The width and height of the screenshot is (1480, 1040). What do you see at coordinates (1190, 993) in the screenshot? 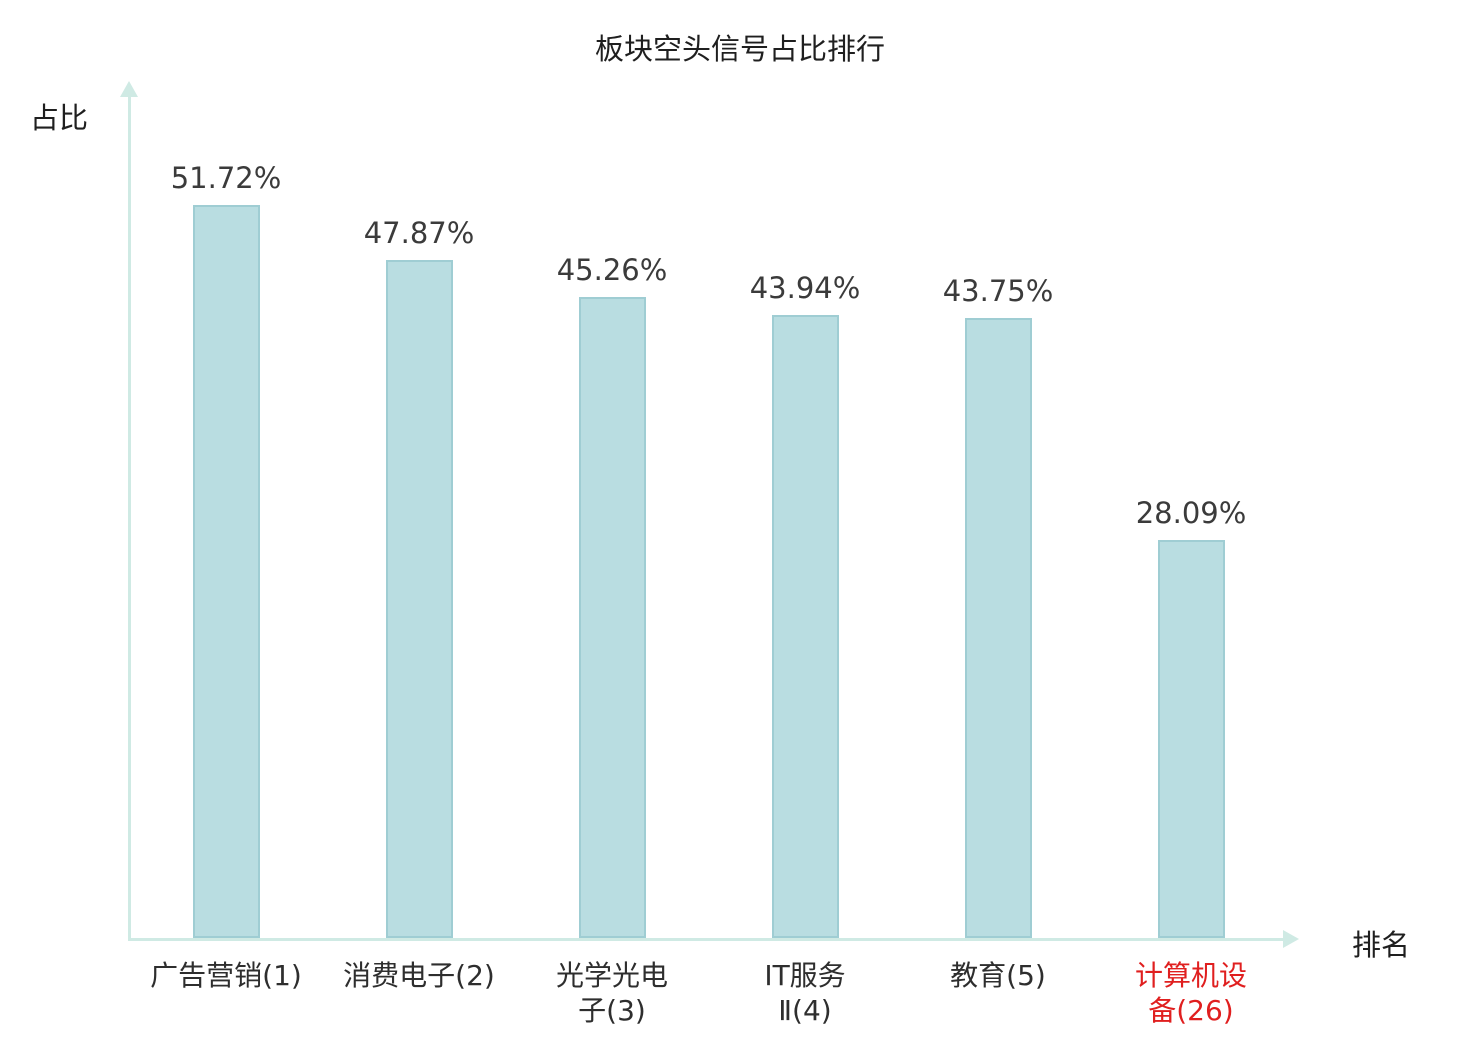
I see `category-label: 计算机设 备(26)` at bounding box center [1190, 993].